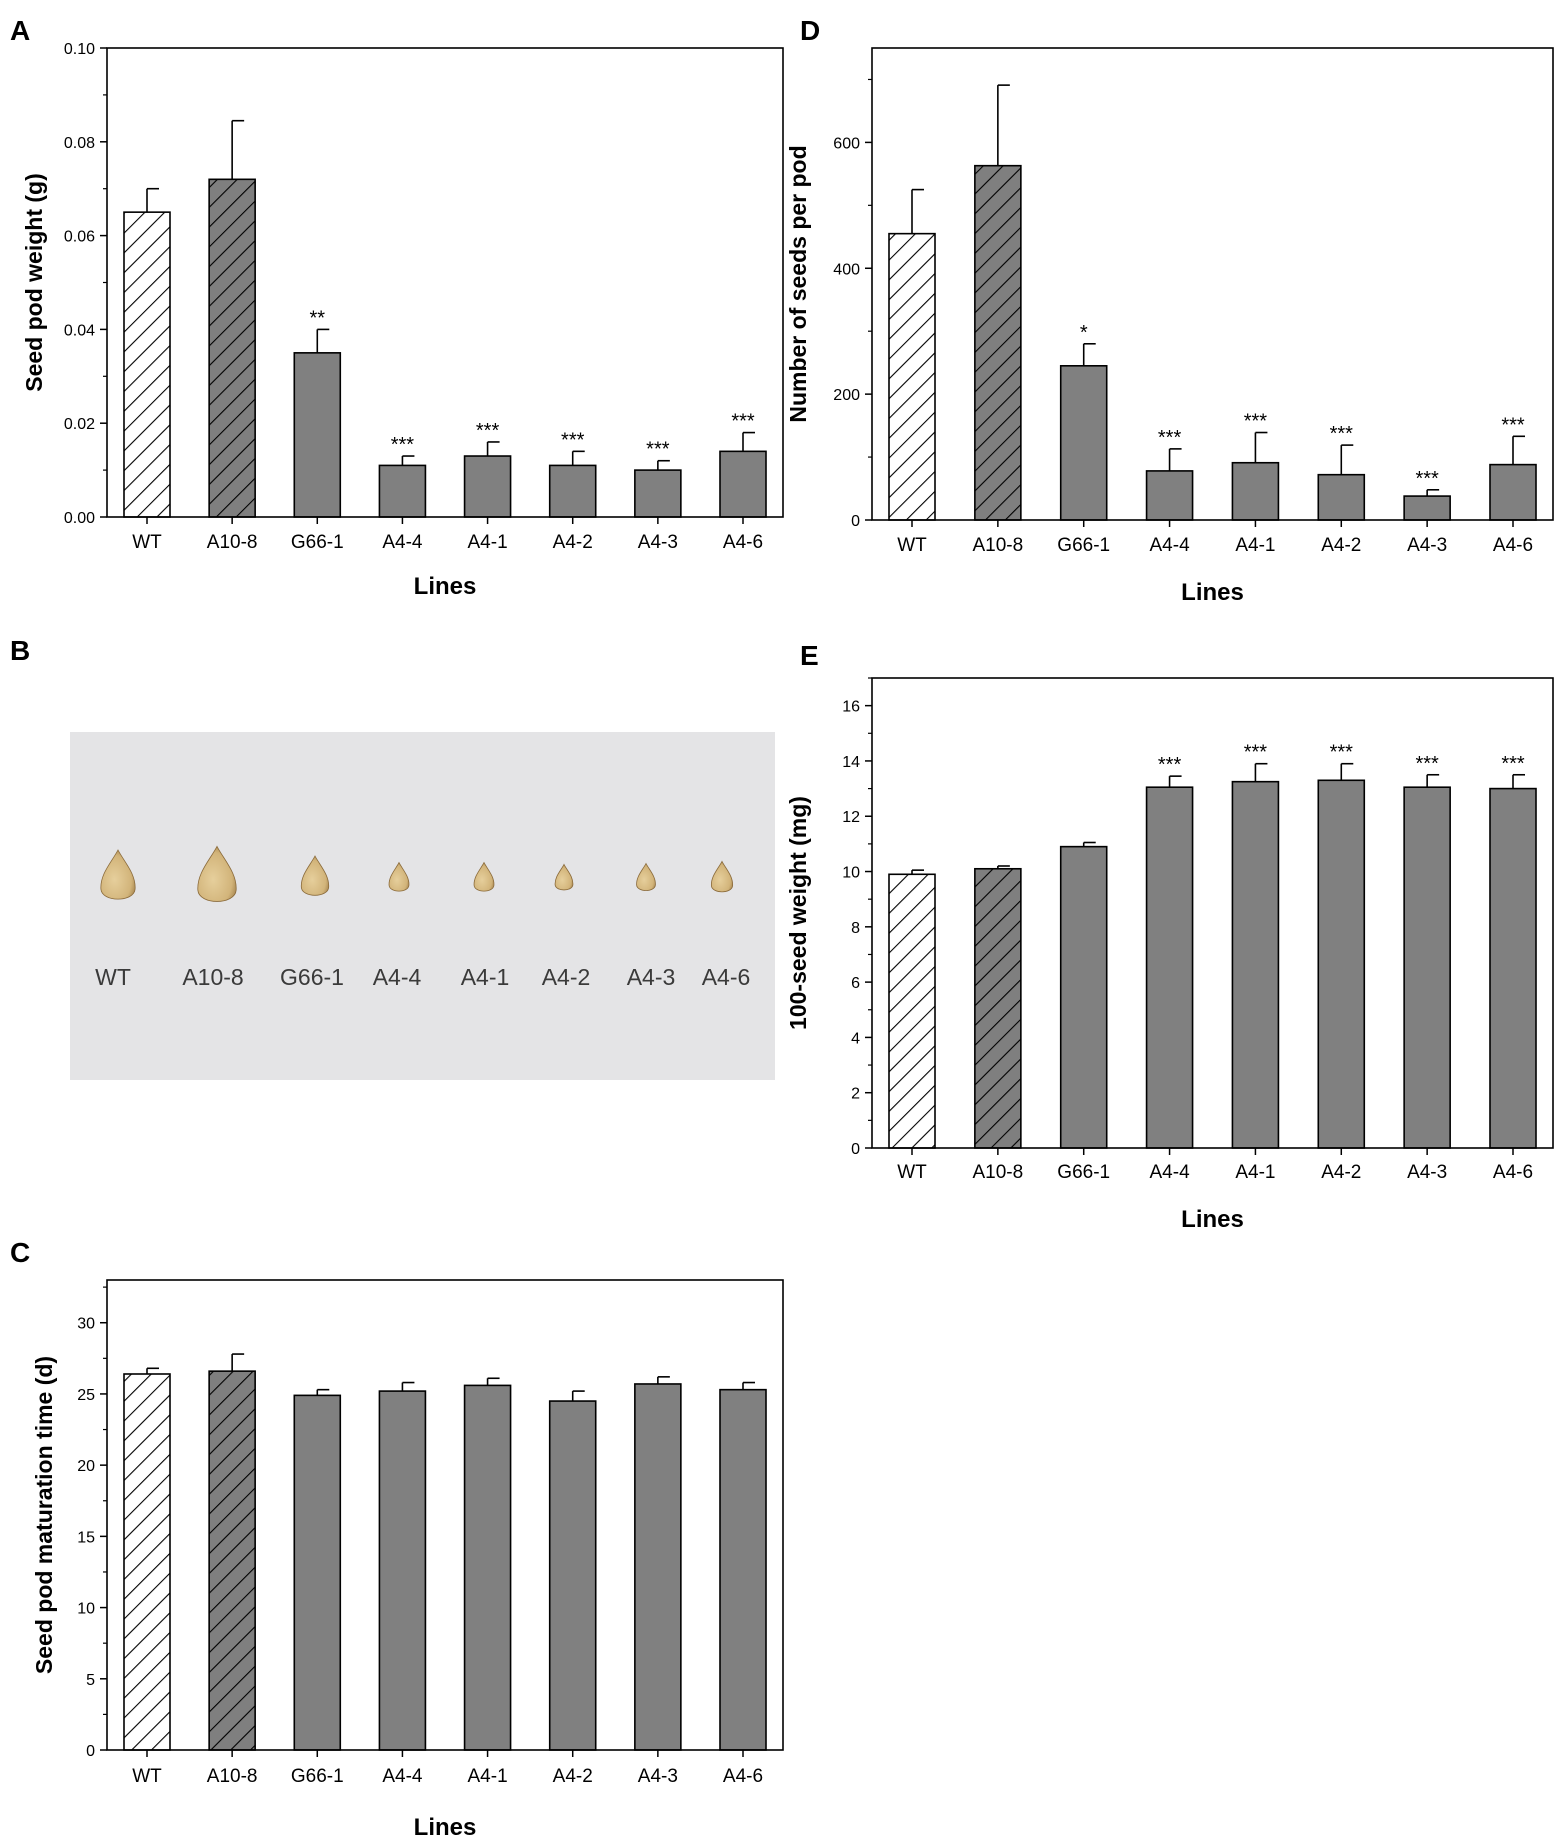 The image size is (1562, 1846). What do you see at coordinates (809, 655) in the screenshot?
I see `panel-letter-e: E` at bounding box center [809, 655].